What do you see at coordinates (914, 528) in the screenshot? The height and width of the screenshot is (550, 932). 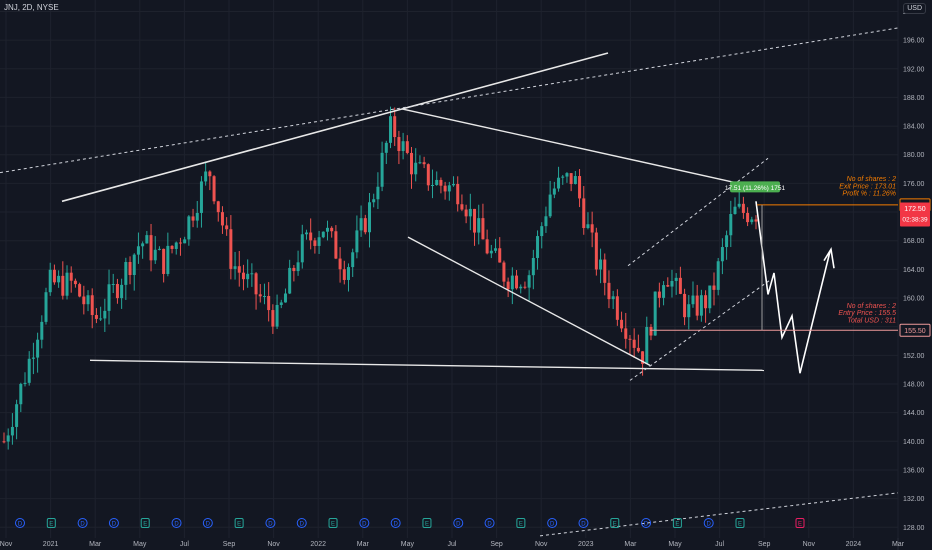 I see `y-tick-label: 128.00` at bounding box center [914, 528].